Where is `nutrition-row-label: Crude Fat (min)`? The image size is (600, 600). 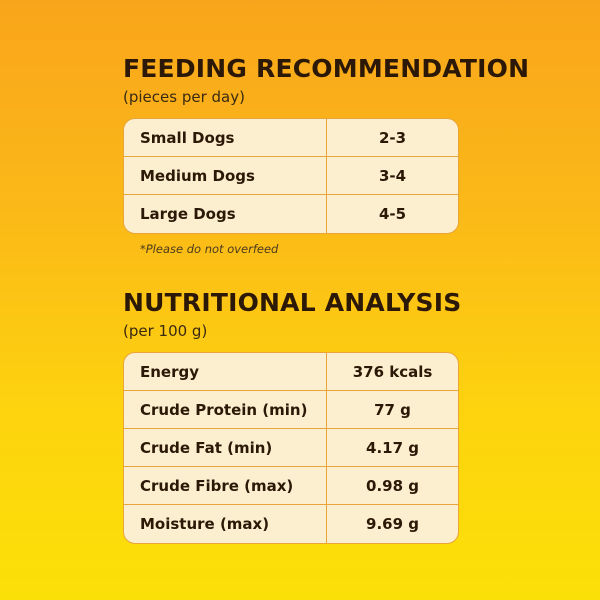 nutrition-row-label: Crude Fat (min) is located at coordinates (225, 447).